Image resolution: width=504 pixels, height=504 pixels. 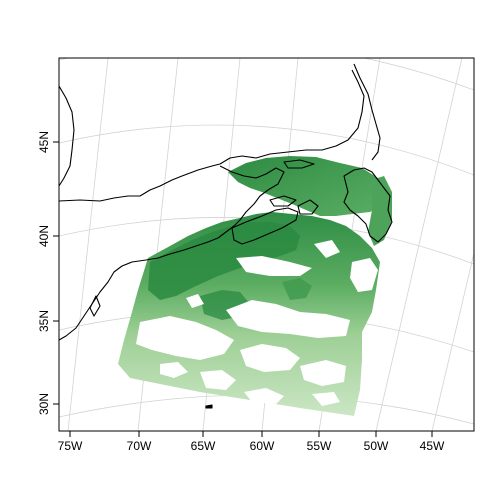 What do you see at coordinates (140, 182) in the screenshot?
I see `us-canada-border` at bounding box center [140, 182].